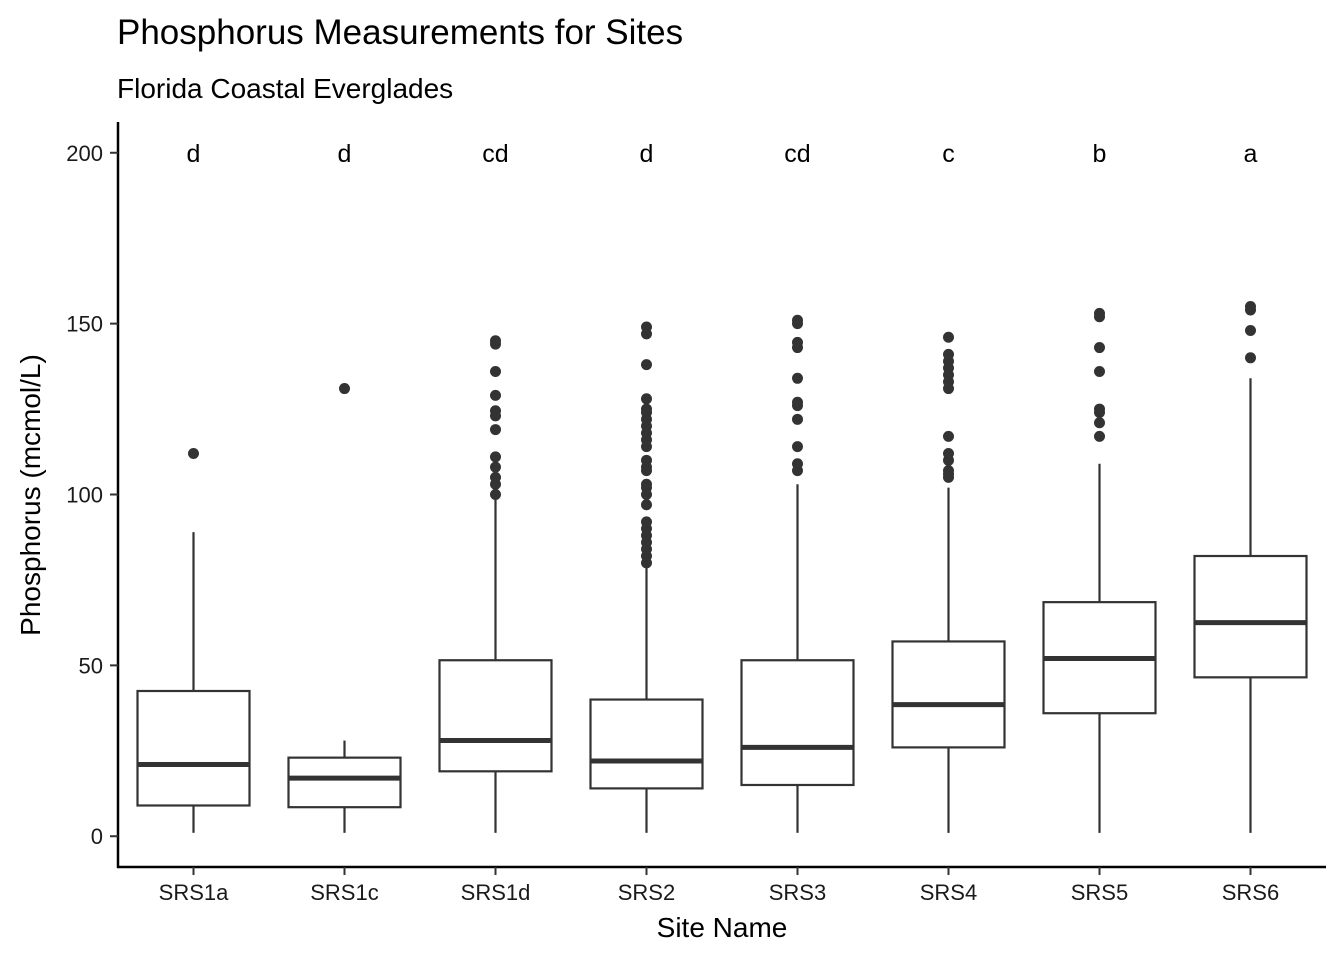 This screenshot has height=960, width=1344. What do you see at coordinates (722, 927) in the screenshot?
I see `x-axis-title: Site Name` at bounding box center [722, 927].